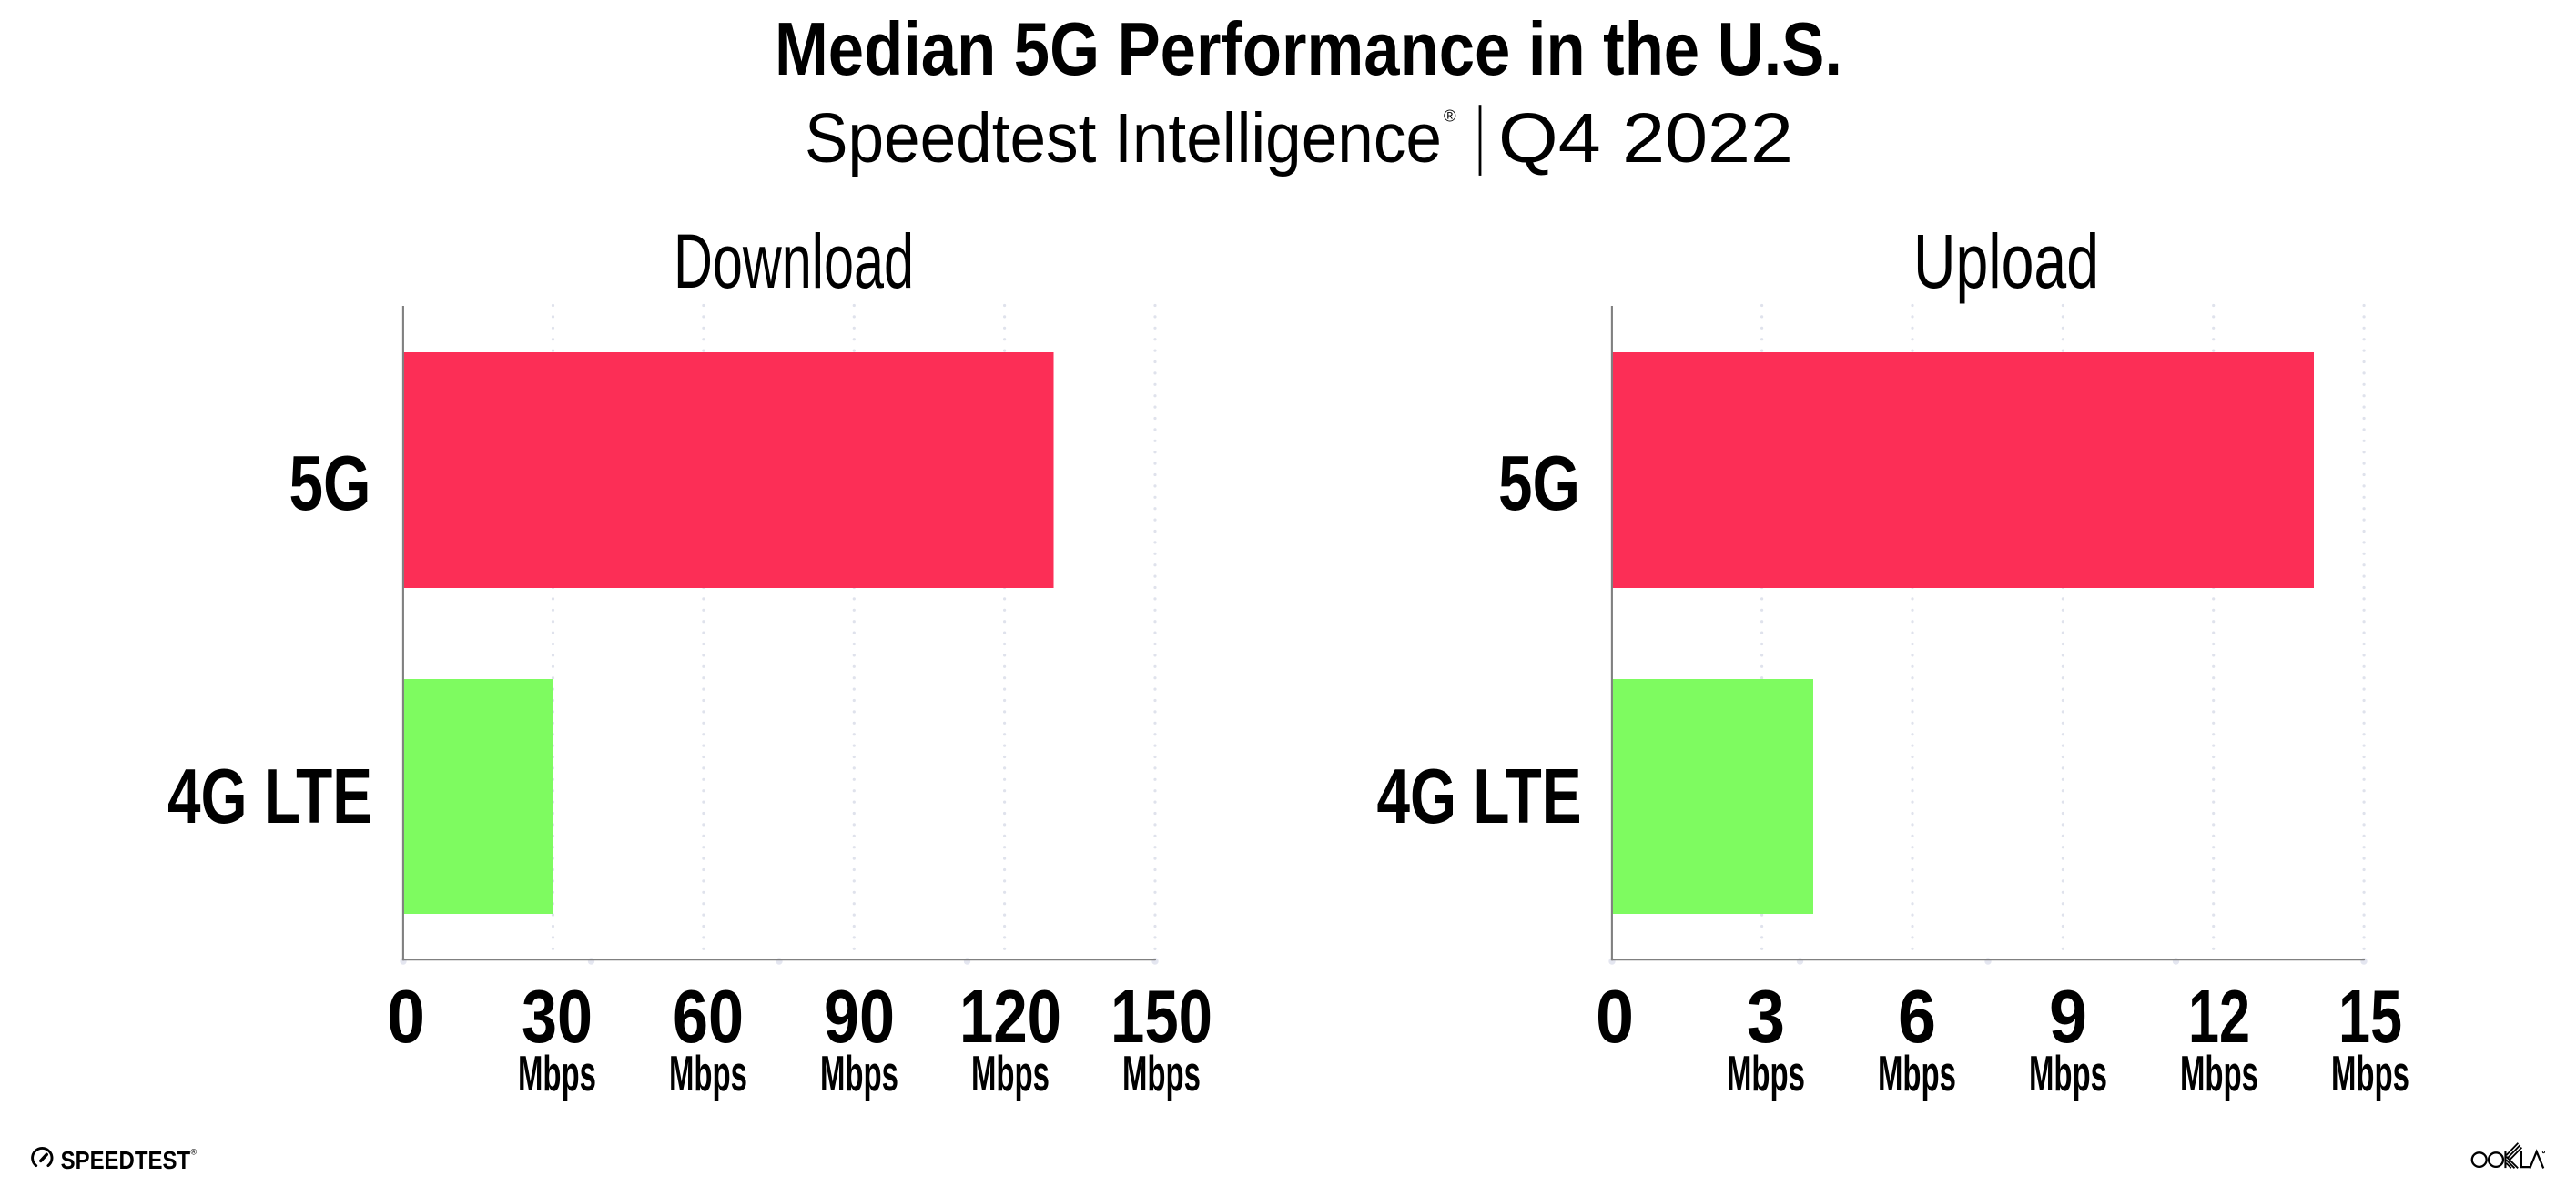 This screenshot has width=2576, height=1197. What do you see at coordinates (1308, 48) in the screenshot?
I see `svg-text:Median 5G Performance in the U: Median 5G Performance in the U.S.` at bounding box center [1308, 48].